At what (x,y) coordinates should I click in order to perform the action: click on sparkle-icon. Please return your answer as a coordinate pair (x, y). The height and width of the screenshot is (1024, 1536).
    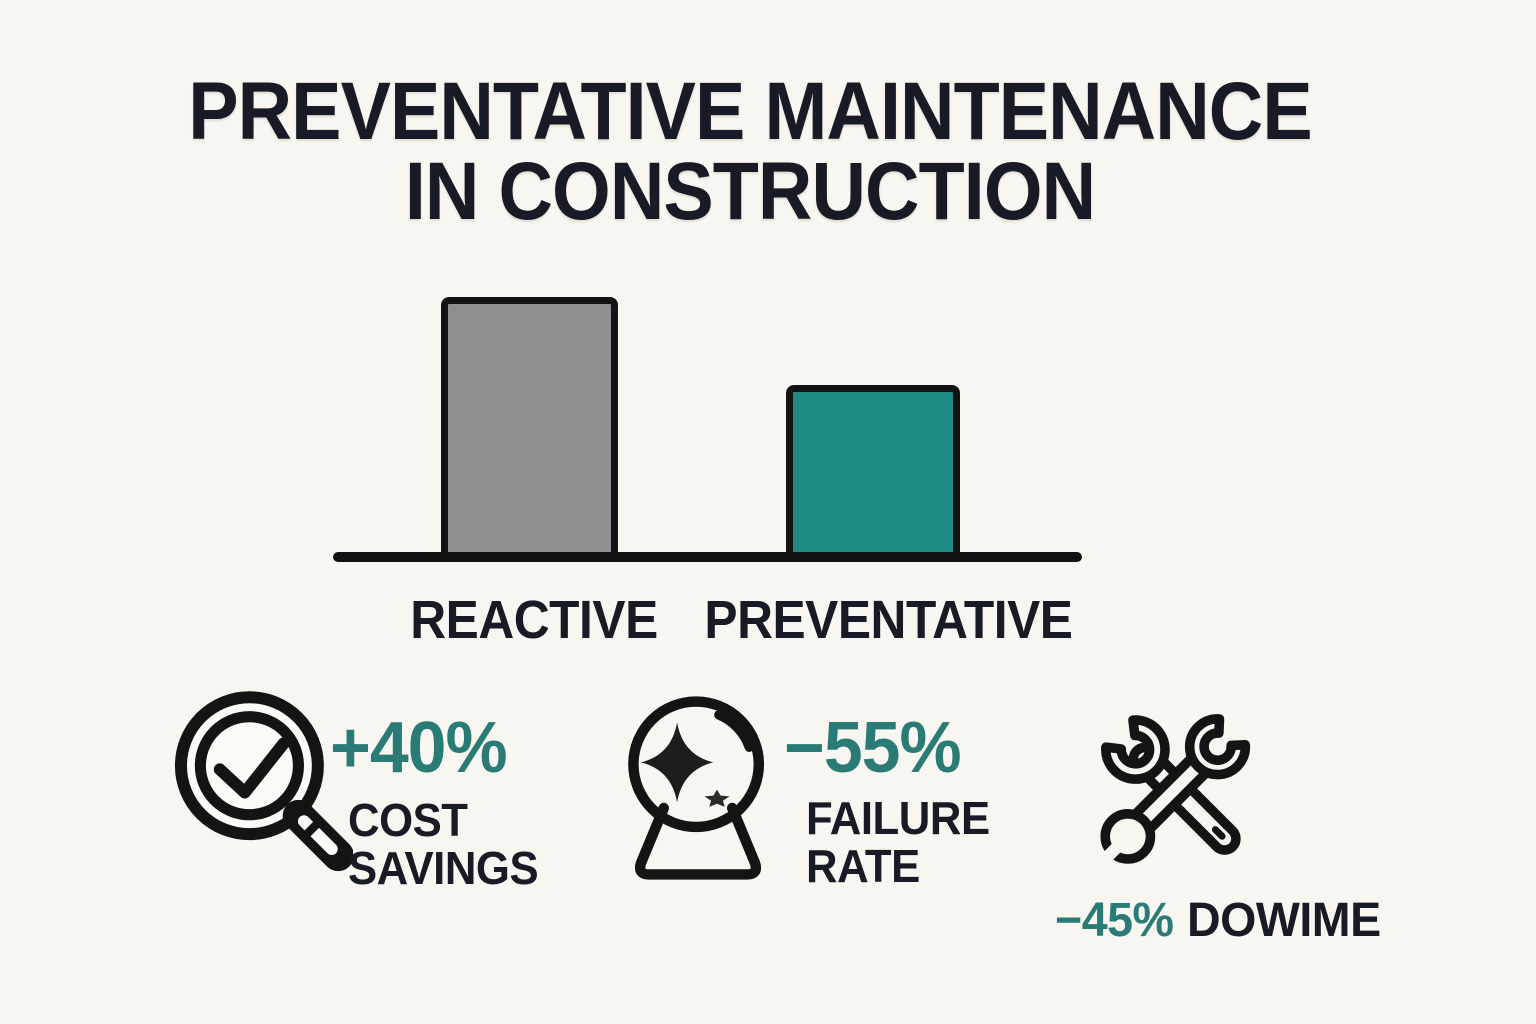
    Looking at the image, I should click on (677, 762).